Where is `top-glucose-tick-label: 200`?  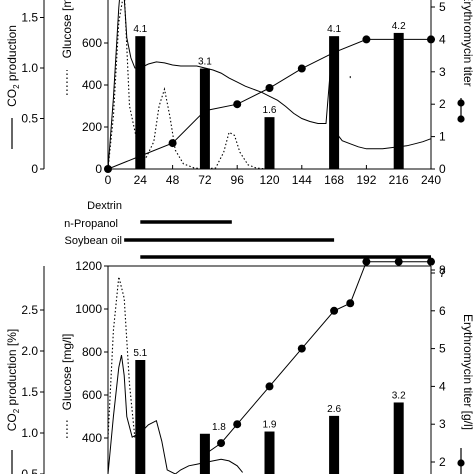
top-glucose-tick-label: 200 is located at coordinates (92, 127).